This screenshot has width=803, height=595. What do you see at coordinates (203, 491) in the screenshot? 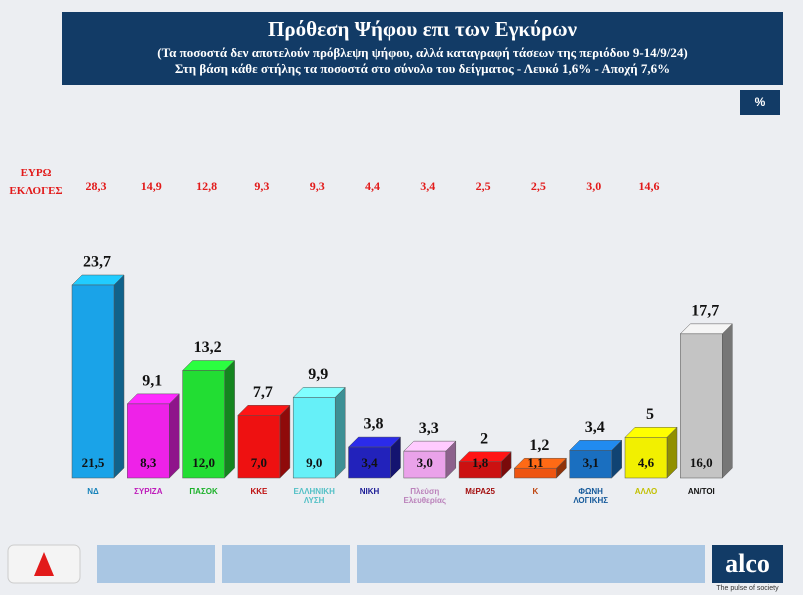
I see `category-label: ΠΑΣΟΚ` at bounding box center [203, 491].